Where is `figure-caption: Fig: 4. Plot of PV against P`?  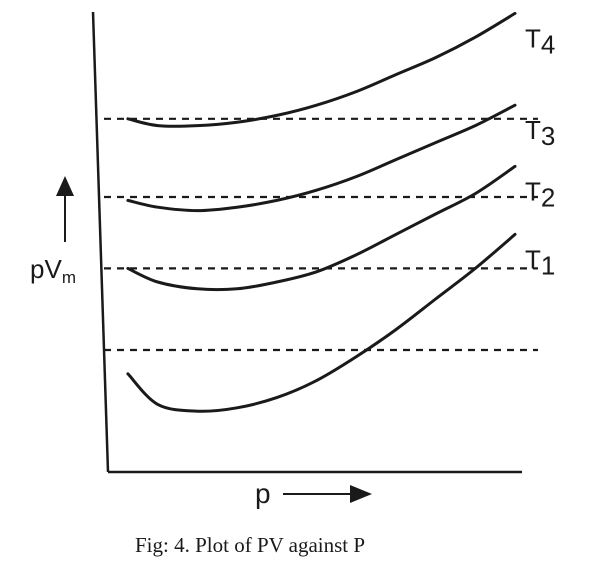 figure-caption: Fig: 4. Plot of PV against P is located at coordinates (250, 545).